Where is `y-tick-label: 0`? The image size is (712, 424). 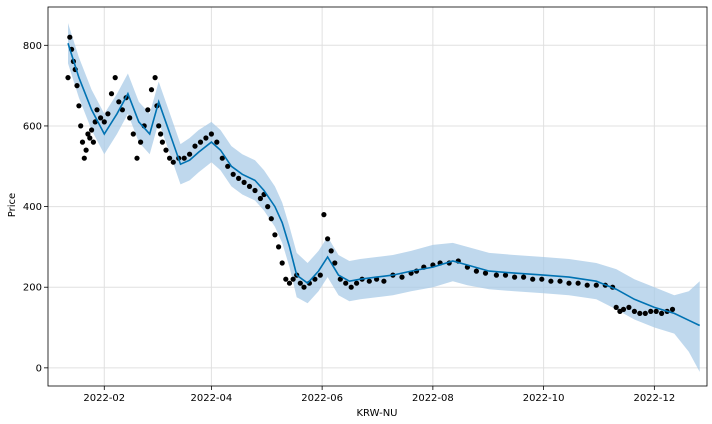 y-tick-label: 0 is located at coordinates (39, 368).